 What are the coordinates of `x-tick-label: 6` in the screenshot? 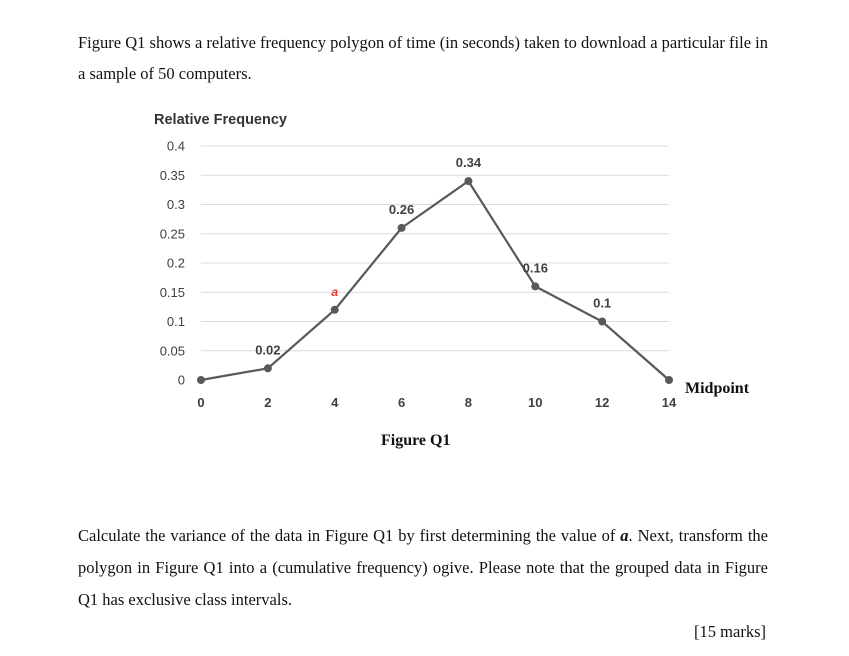 It's located at (401, 402).